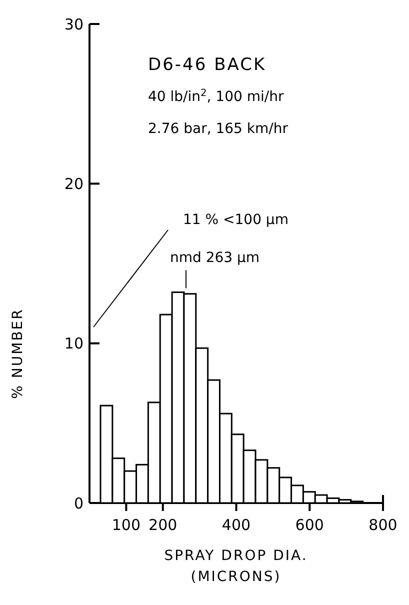 This screenshot has width=409, height=605. What do you see at coordinates (235, 220) in the screenshot?
I see `annotation: 11 % <100 µm` at bounding box center [235, 220].